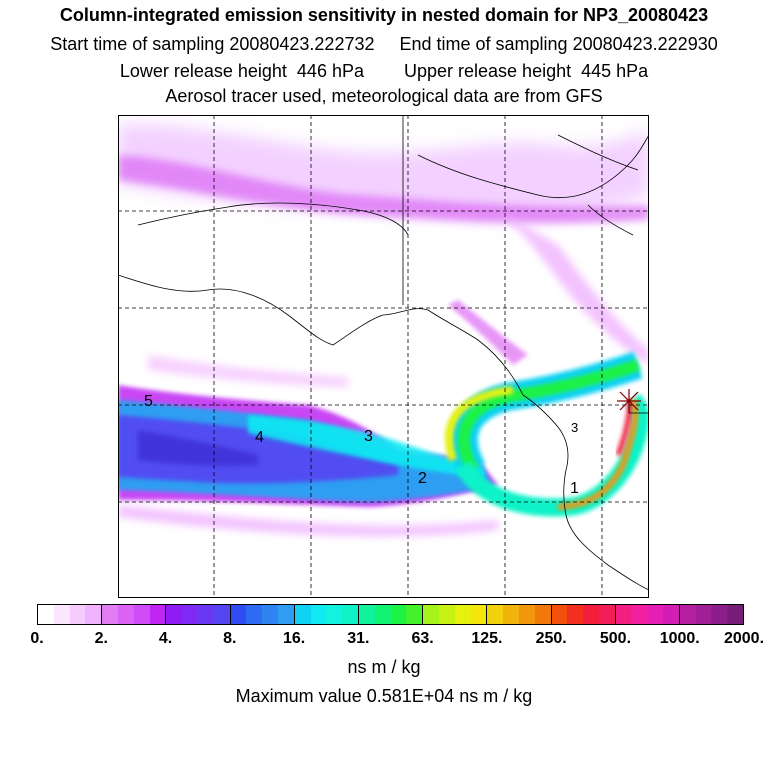 This screenshot has height=768, width=768. I want to click on star-icon, so click(629, 401).